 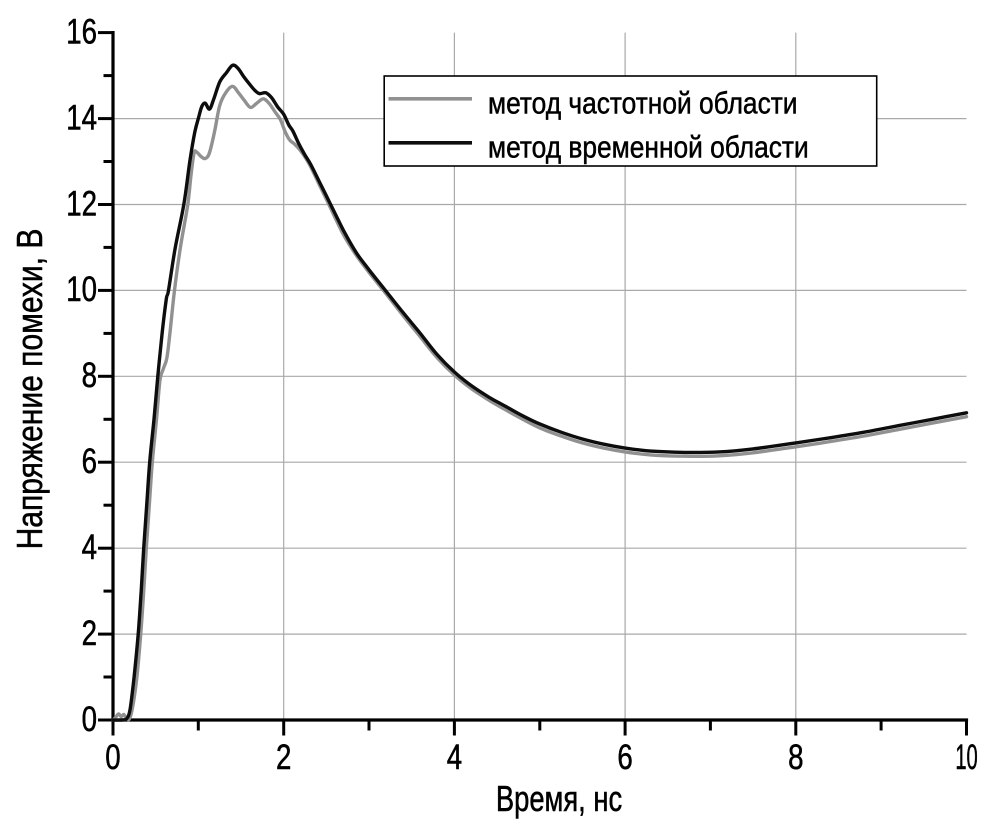 What do you see at coordinates (31, 389) in the screenshot?
I see `svg-text: Напряжение помехи, В` at bounding box center [31, 389].